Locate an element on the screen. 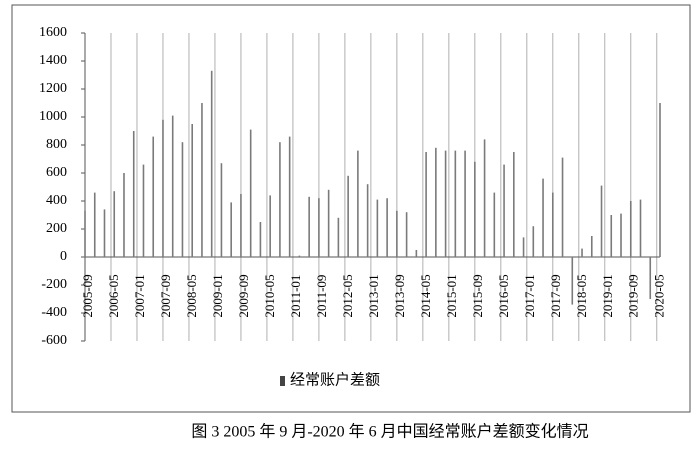 The width and height of the screenshot is (700, 451). y-tick-label: 0 is located at coordinates (63, 256).